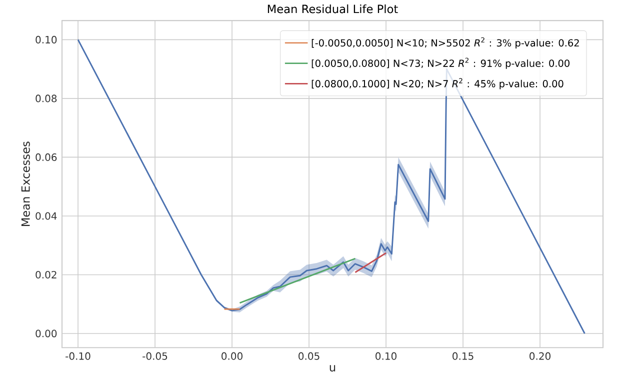  What do you see at coordinates (333, 368) in the screenshot?
I see `x-axis-title: u` at bounding box center [333, 368].